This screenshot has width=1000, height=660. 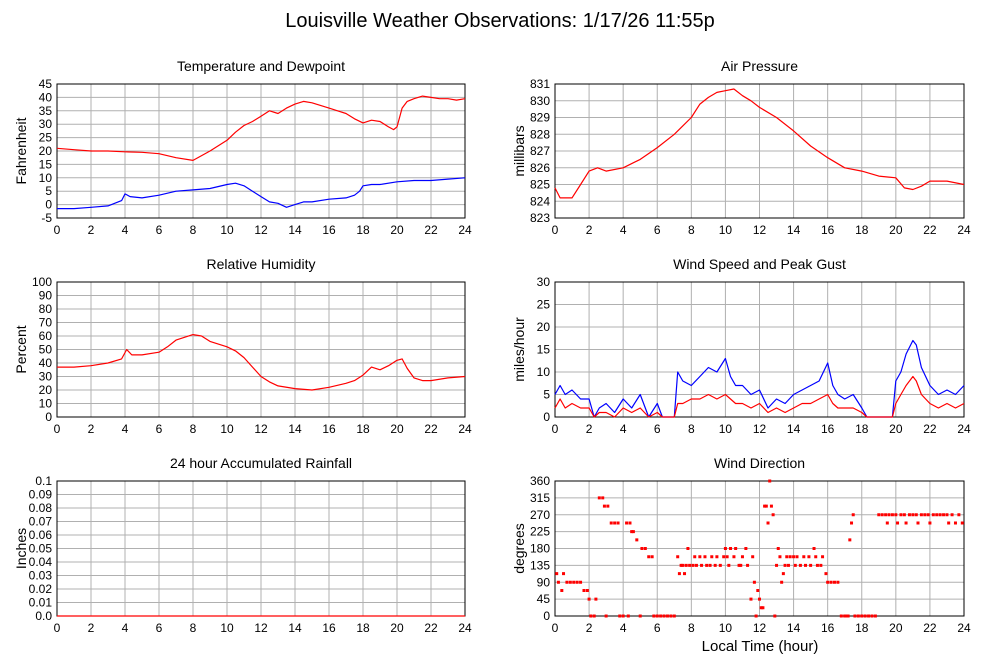 What do you see at coordinates (41, 522) in the screenshot?
I see `y-tick-label: 0.07` at bounding box center [41, 522].